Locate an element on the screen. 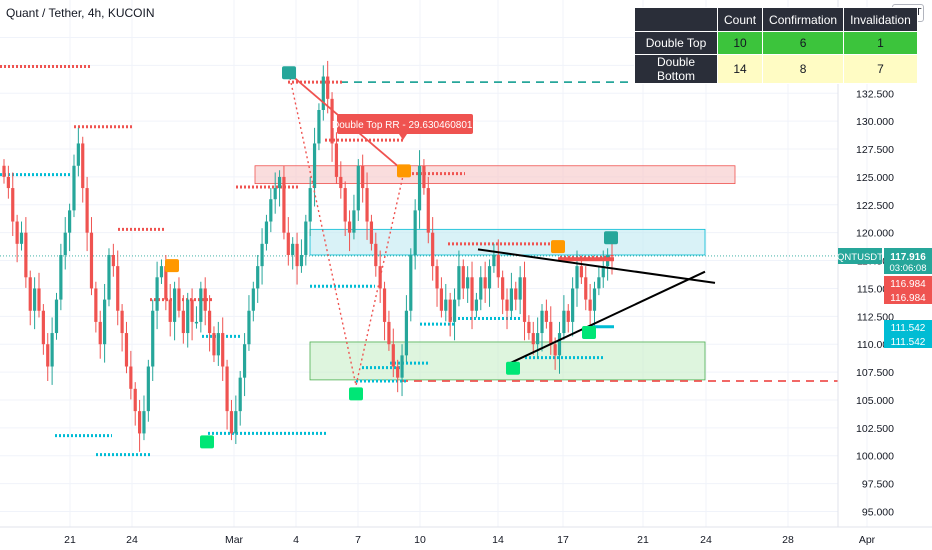 This screenshot has width=932, height=550. symbol-tag is located at coordinates (860, 256).